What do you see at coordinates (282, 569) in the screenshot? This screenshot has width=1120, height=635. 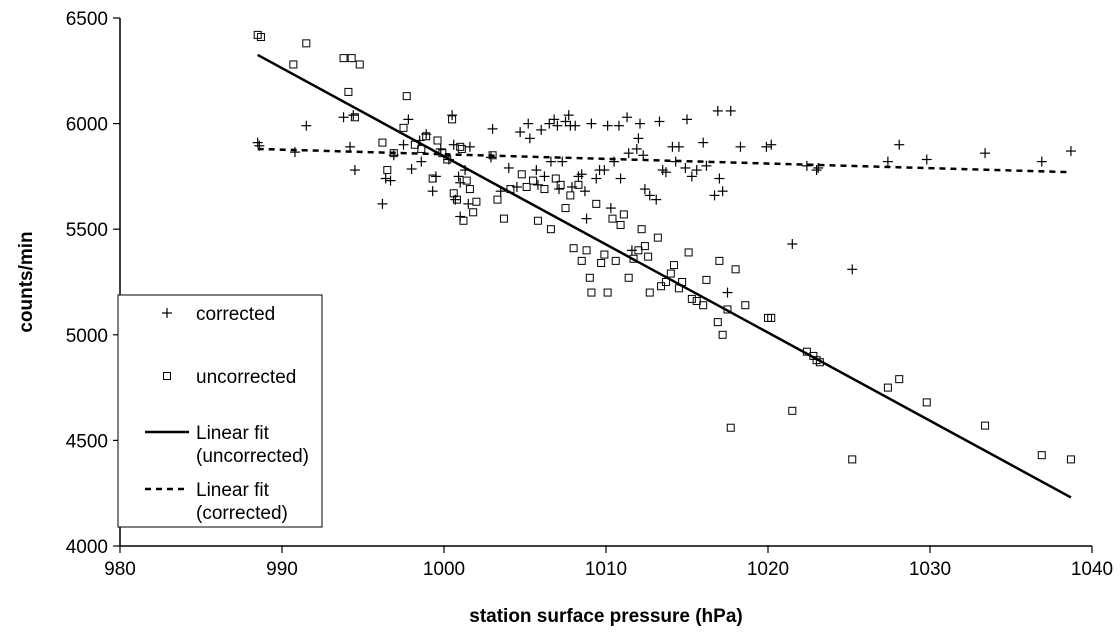 I see `x-tick-label: 990` at bounding box center [282, 569].